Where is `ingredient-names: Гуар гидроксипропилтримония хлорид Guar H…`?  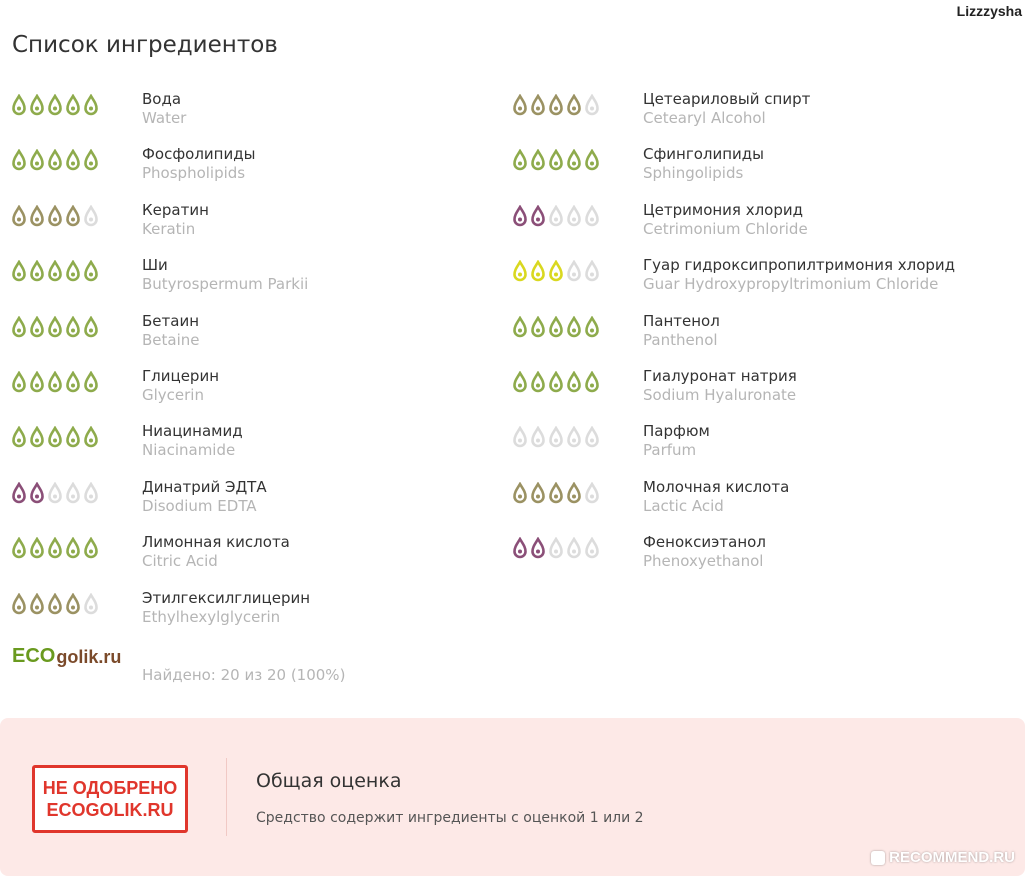
ingredient-names: Гуар гидроксипропилтримония хлорид Guar H… is located at coordinates (799, 275).